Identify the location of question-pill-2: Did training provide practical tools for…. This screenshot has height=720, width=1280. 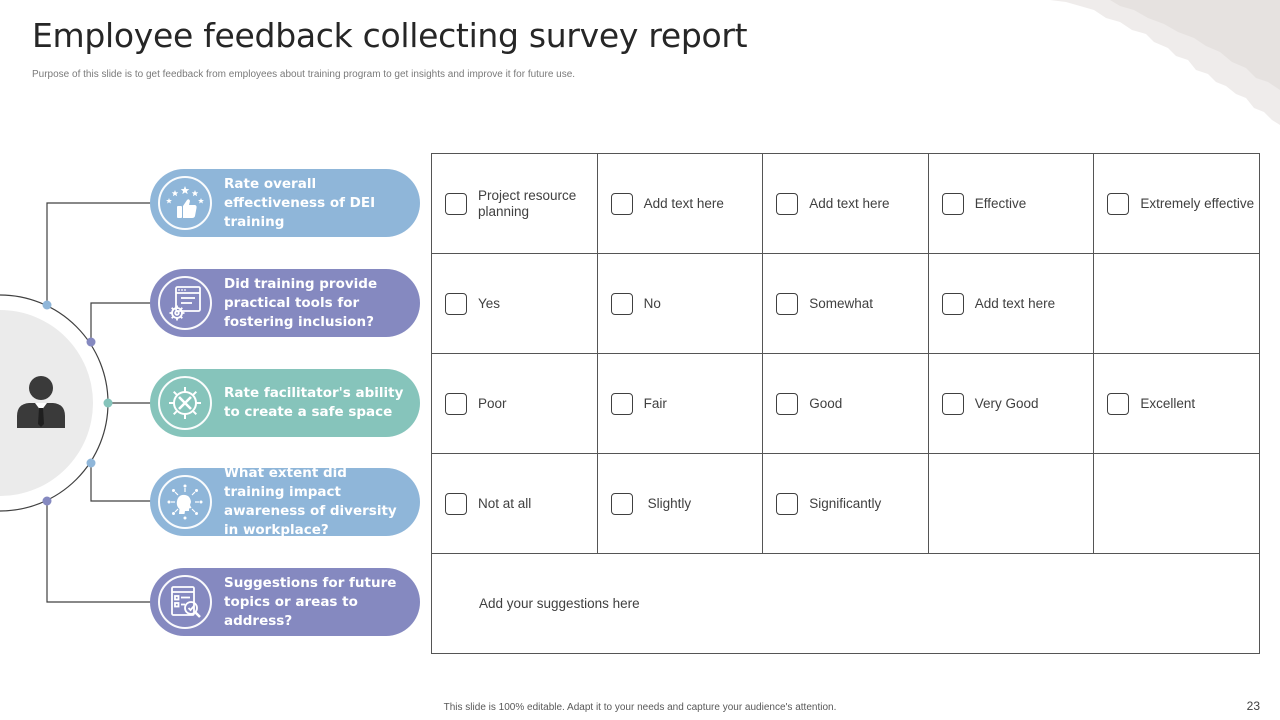
(285, 303).